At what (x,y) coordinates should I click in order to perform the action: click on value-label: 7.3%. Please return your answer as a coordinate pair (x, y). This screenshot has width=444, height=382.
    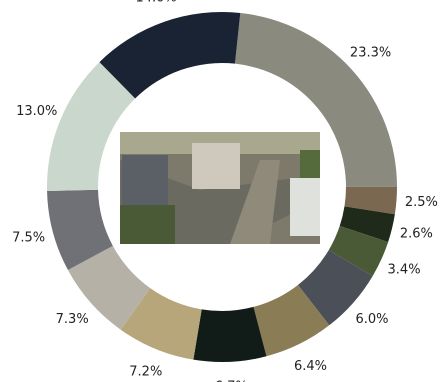
    Looking at the image, I should click on (72, 319).